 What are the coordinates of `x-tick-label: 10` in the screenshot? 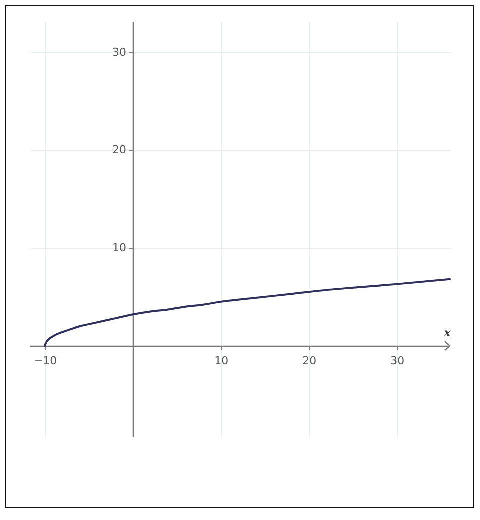 It's located at (221, 361).